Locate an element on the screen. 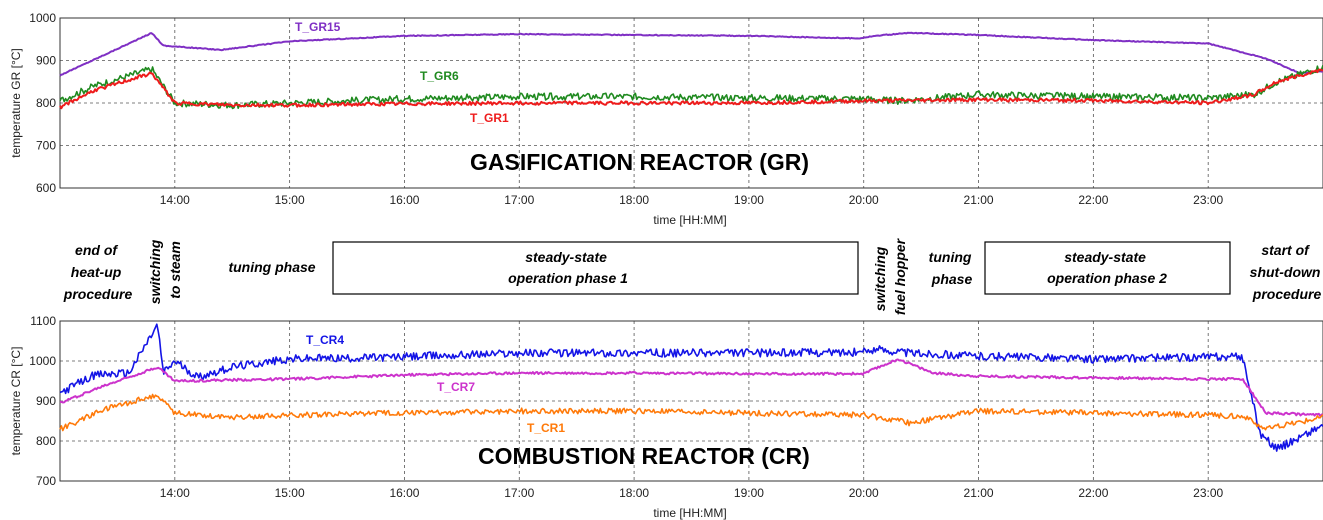 Image resolution: width=1323 pixels, height=520 pixels. gr-xtick-label: 20:00 is located at coordinates (864, 200).